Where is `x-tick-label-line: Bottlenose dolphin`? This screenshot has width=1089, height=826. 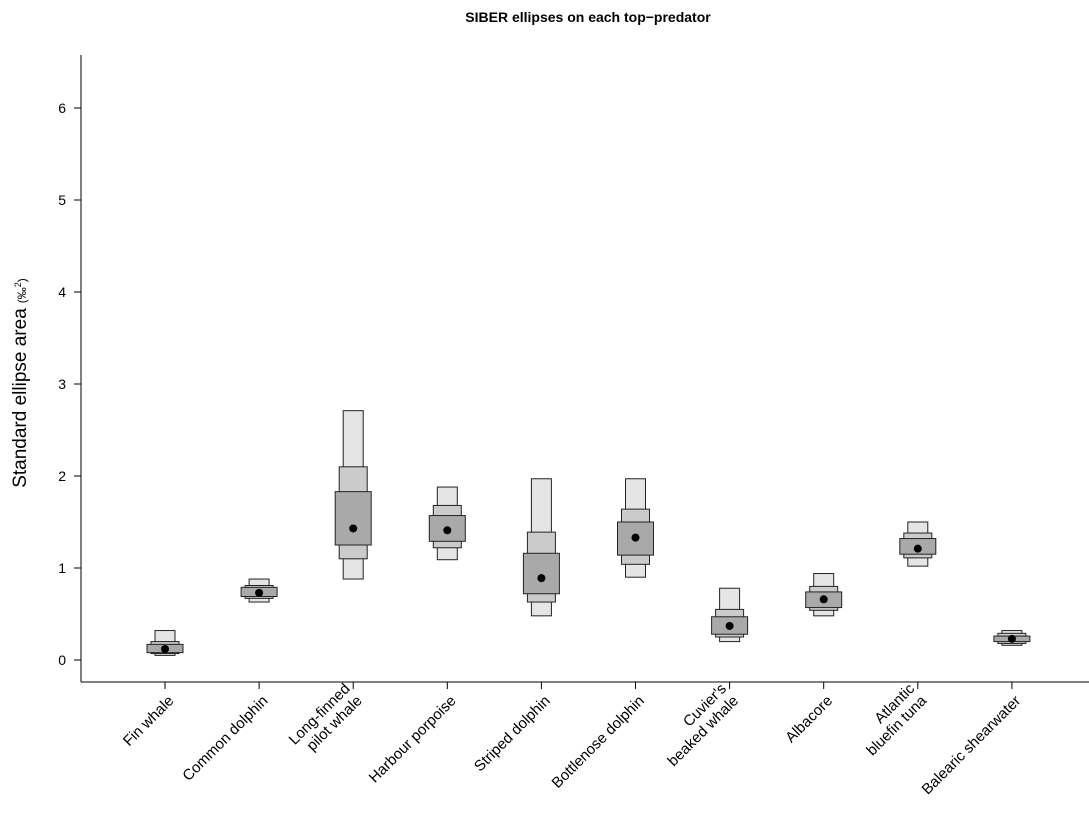
x-tick-label-line: Bottlenose dolphin is located at coordinates (598, 741).